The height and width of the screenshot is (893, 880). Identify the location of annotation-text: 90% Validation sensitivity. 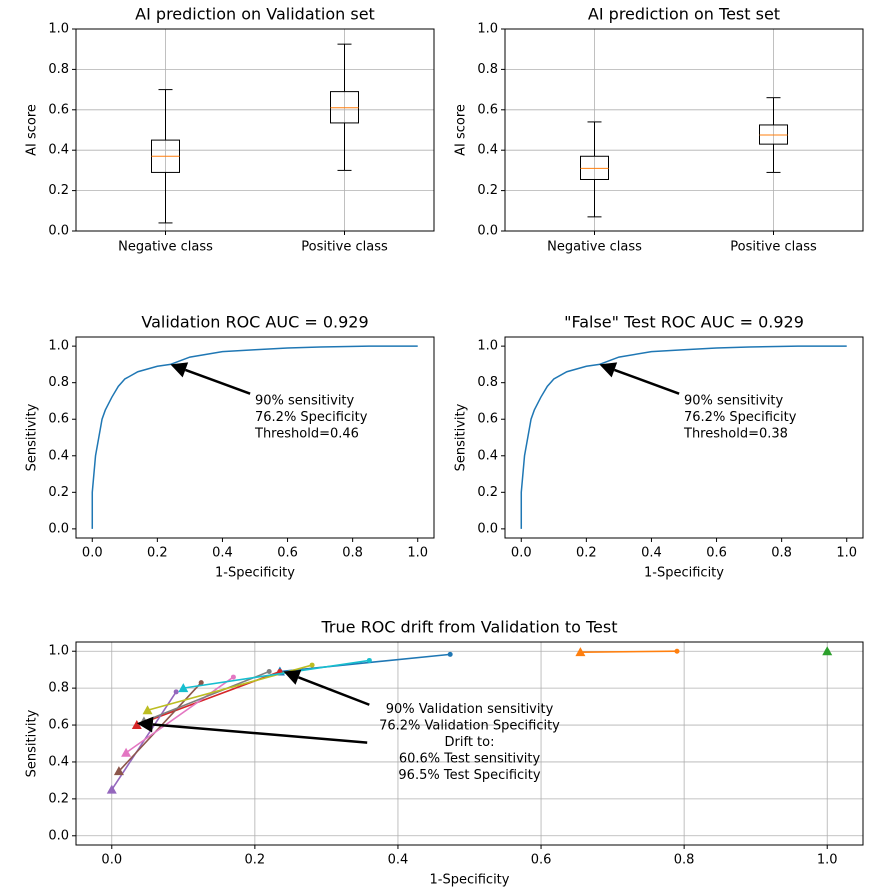
(470, 709).